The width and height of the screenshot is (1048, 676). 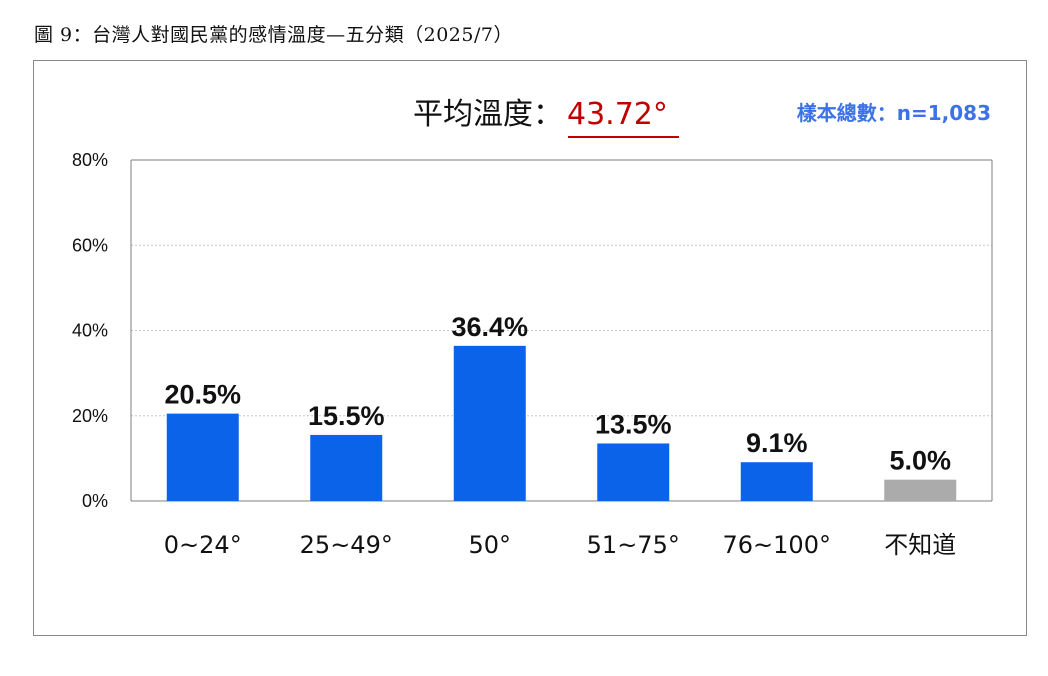 What do you see at coordinates (488, 114) in the screenshot?
I see `average-temperature-label: 平均溫度：` at bounding box center [488, 114].